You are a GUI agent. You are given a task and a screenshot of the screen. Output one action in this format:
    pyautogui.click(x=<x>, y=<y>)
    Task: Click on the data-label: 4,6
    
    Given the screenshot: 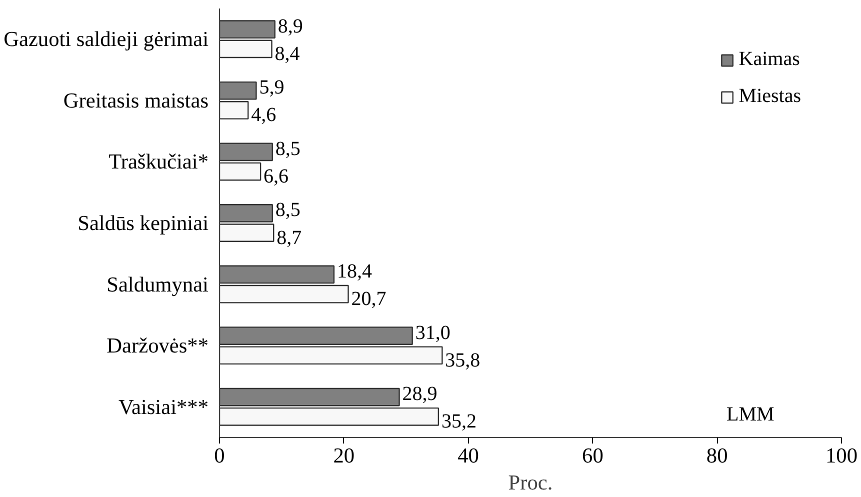 What is the action you would take?
    pyautogui.click(x=263, y=115)
    